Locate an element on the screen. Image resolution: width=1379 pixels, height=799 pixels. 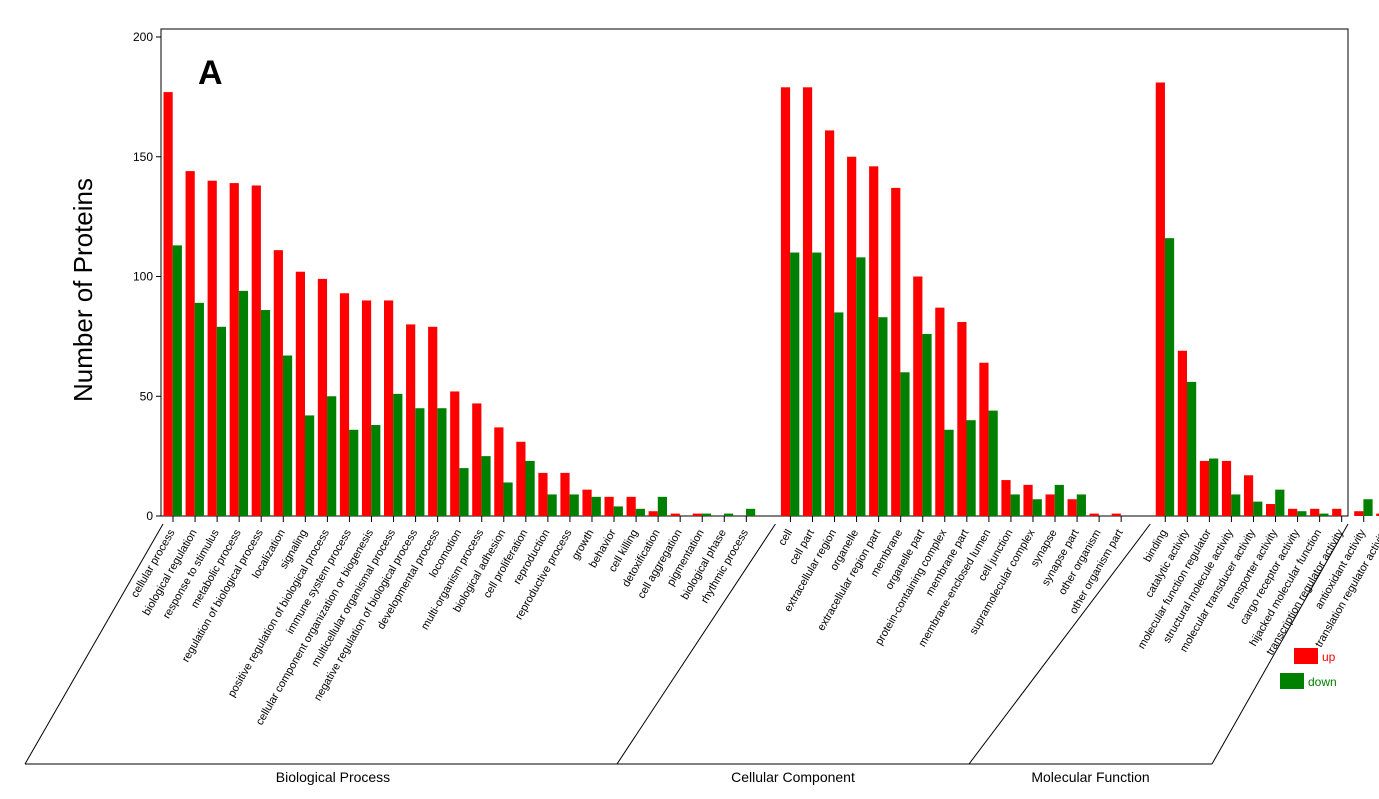
legend-swatch-down is located at coordinates (1292, 681).